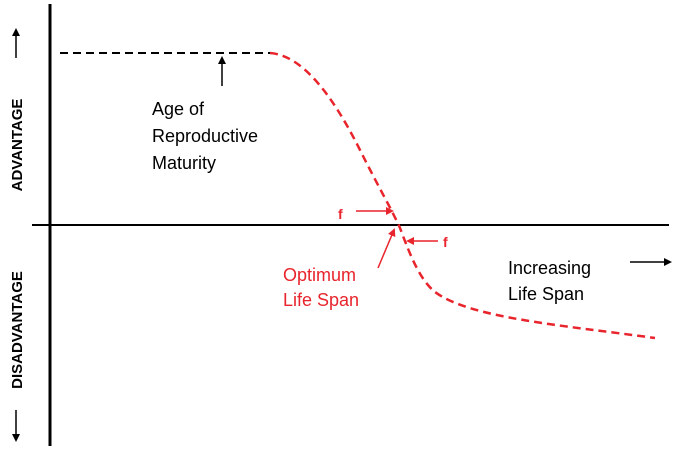 This screenshot has width=673, height=450. I want to click on increasing-label: Increasing, so click(549, 268).